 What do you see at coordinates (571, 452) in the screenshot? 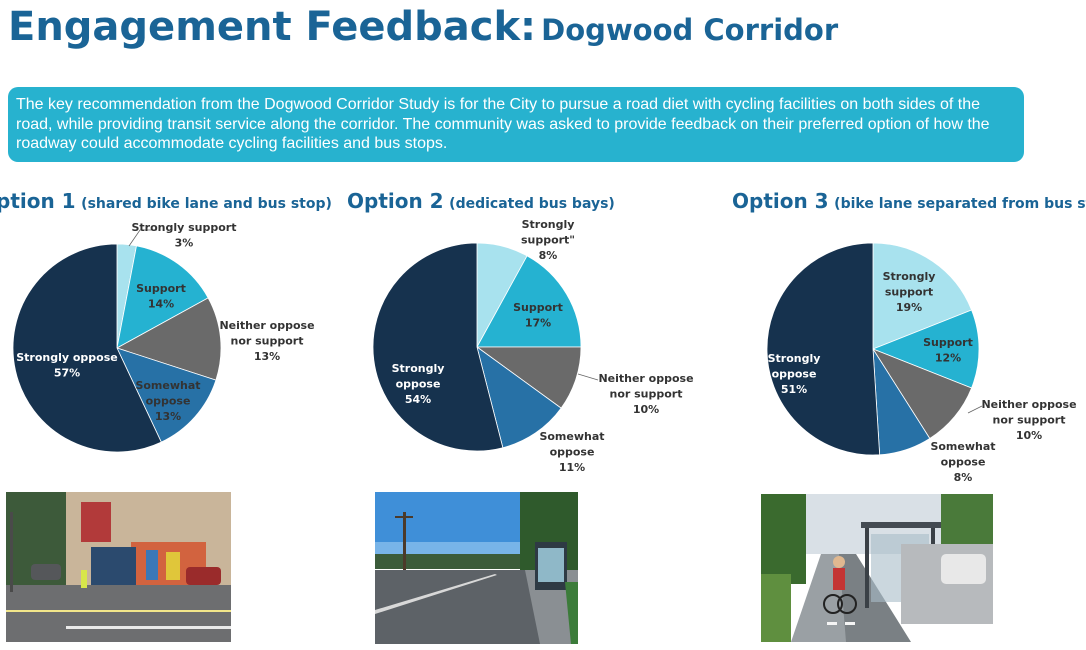
I see `pie-2-label-somewhat-oppose: Somewhat oppose 11%` at bounding box center [571, 452].